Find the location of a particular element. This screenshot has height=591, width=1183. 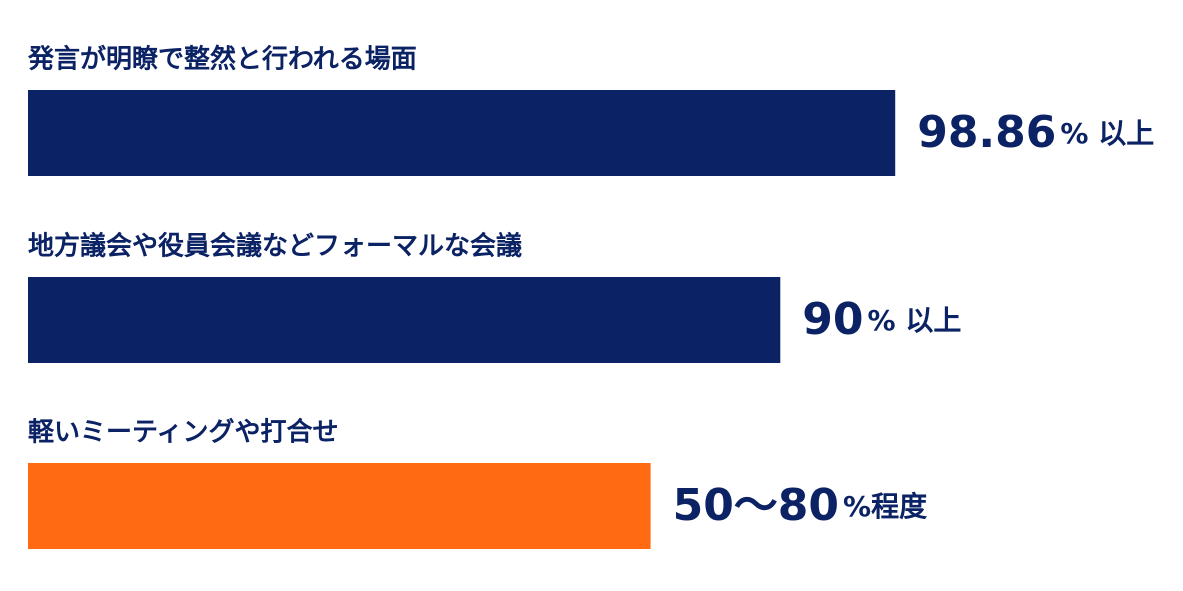

value-number: 50〜80 is located at coordinates (756, 505).